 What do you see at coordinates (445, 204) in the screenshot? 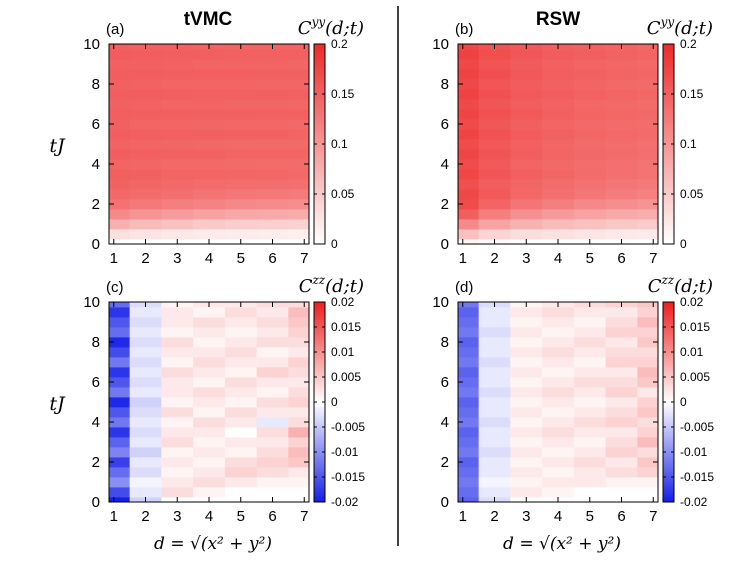
I see `y-tick-label: 2` at bounding box center [445, 204].